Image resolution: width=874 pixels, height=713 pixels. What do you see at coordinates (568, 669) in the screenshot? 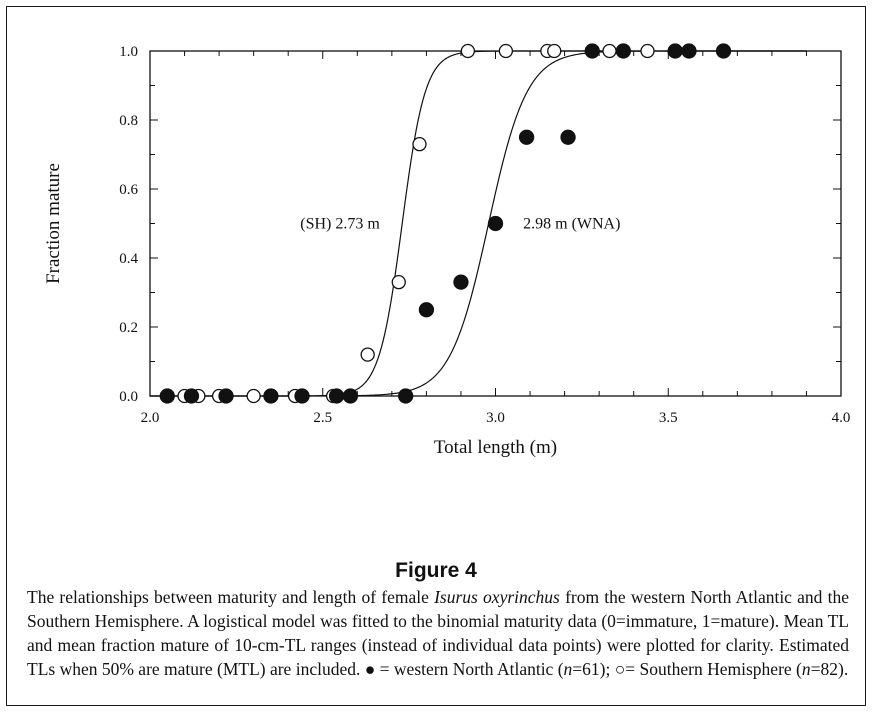
I see `caption-n-1: n` at bounding box center [568, 669].